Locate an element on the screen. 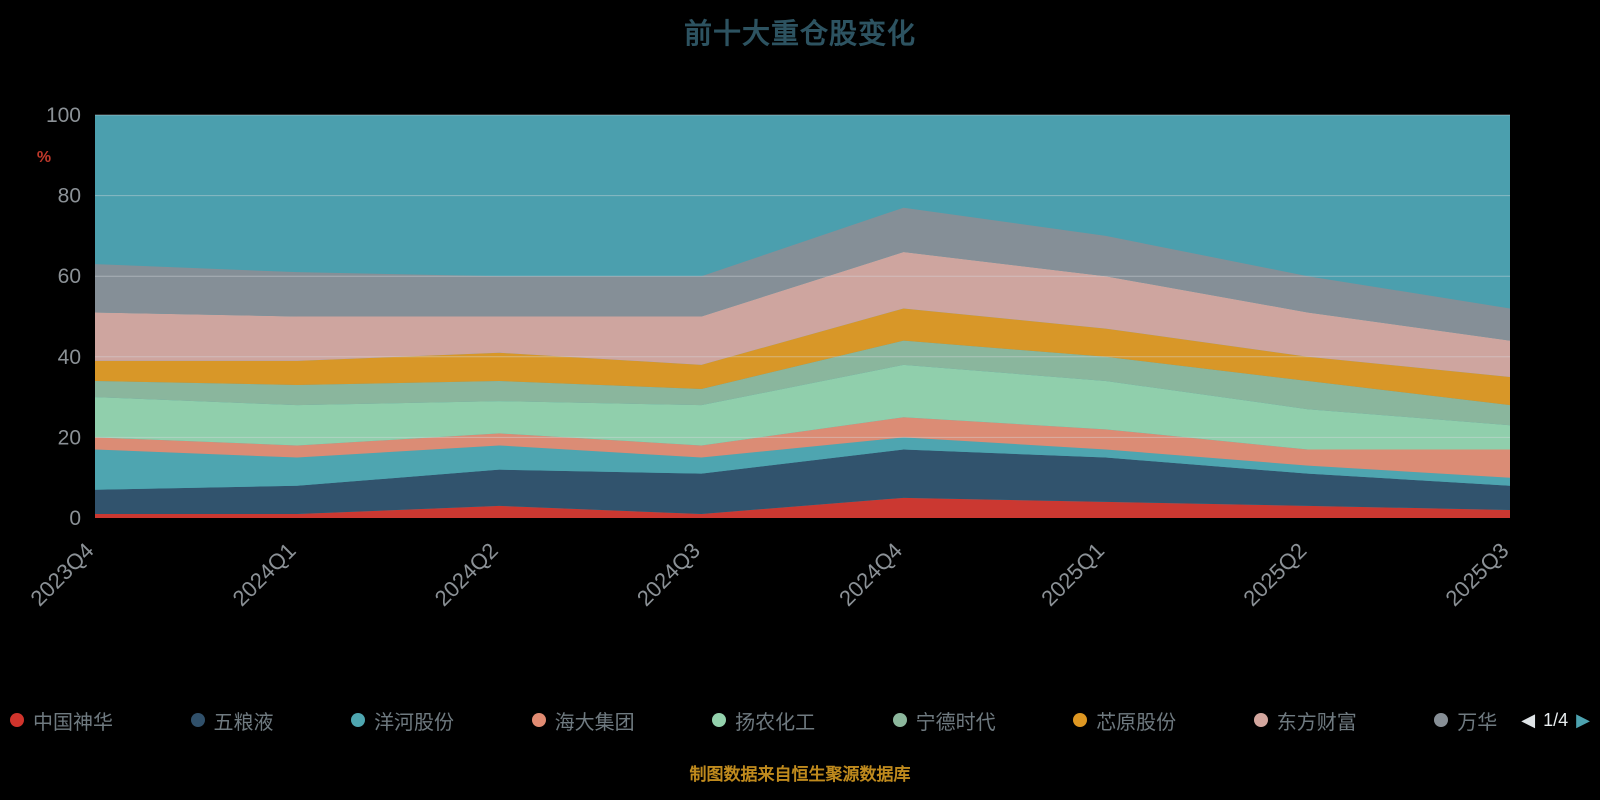 The image size is (1600, 800). legend-item-label: 扬农化工 is located at coordinates (775, 722).